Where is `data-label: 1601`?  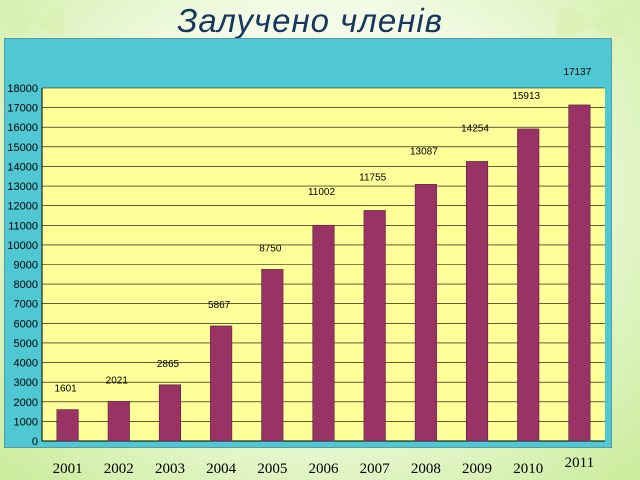
data-label: 1601 is located at coordinates (65, 389).